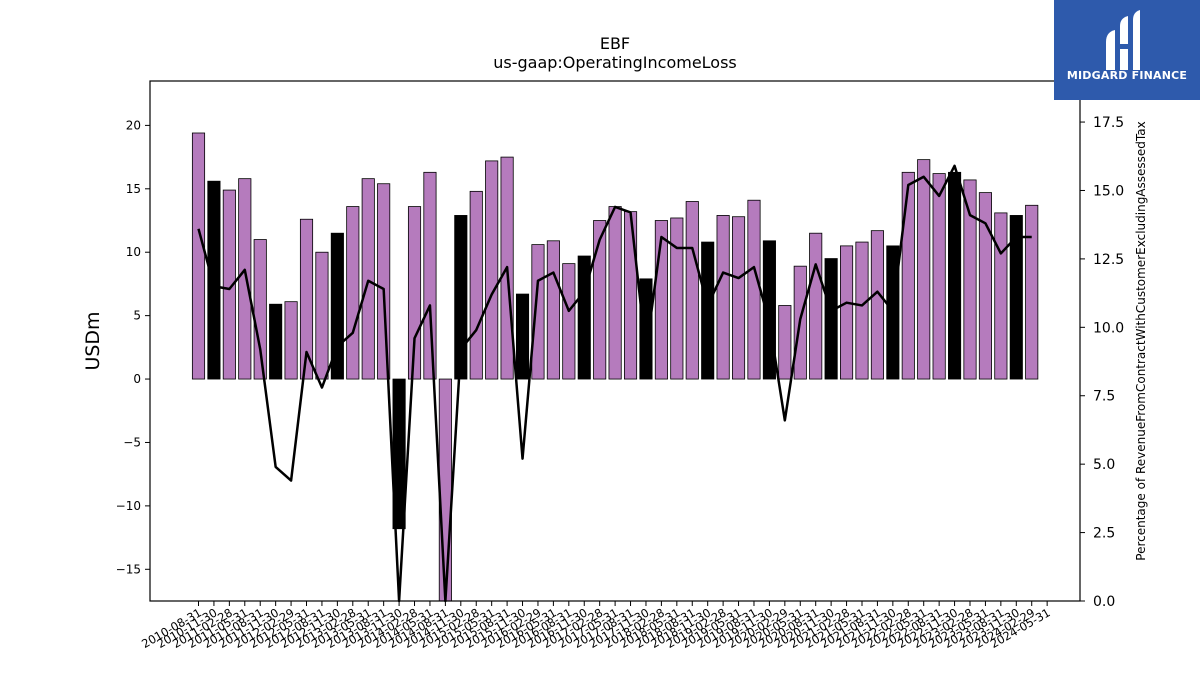  What do you see at coordinates (1127, 75) in the screenshot?
I see `logo-text: MIDGARD FINANCE` at bounding box center [1127, 75].